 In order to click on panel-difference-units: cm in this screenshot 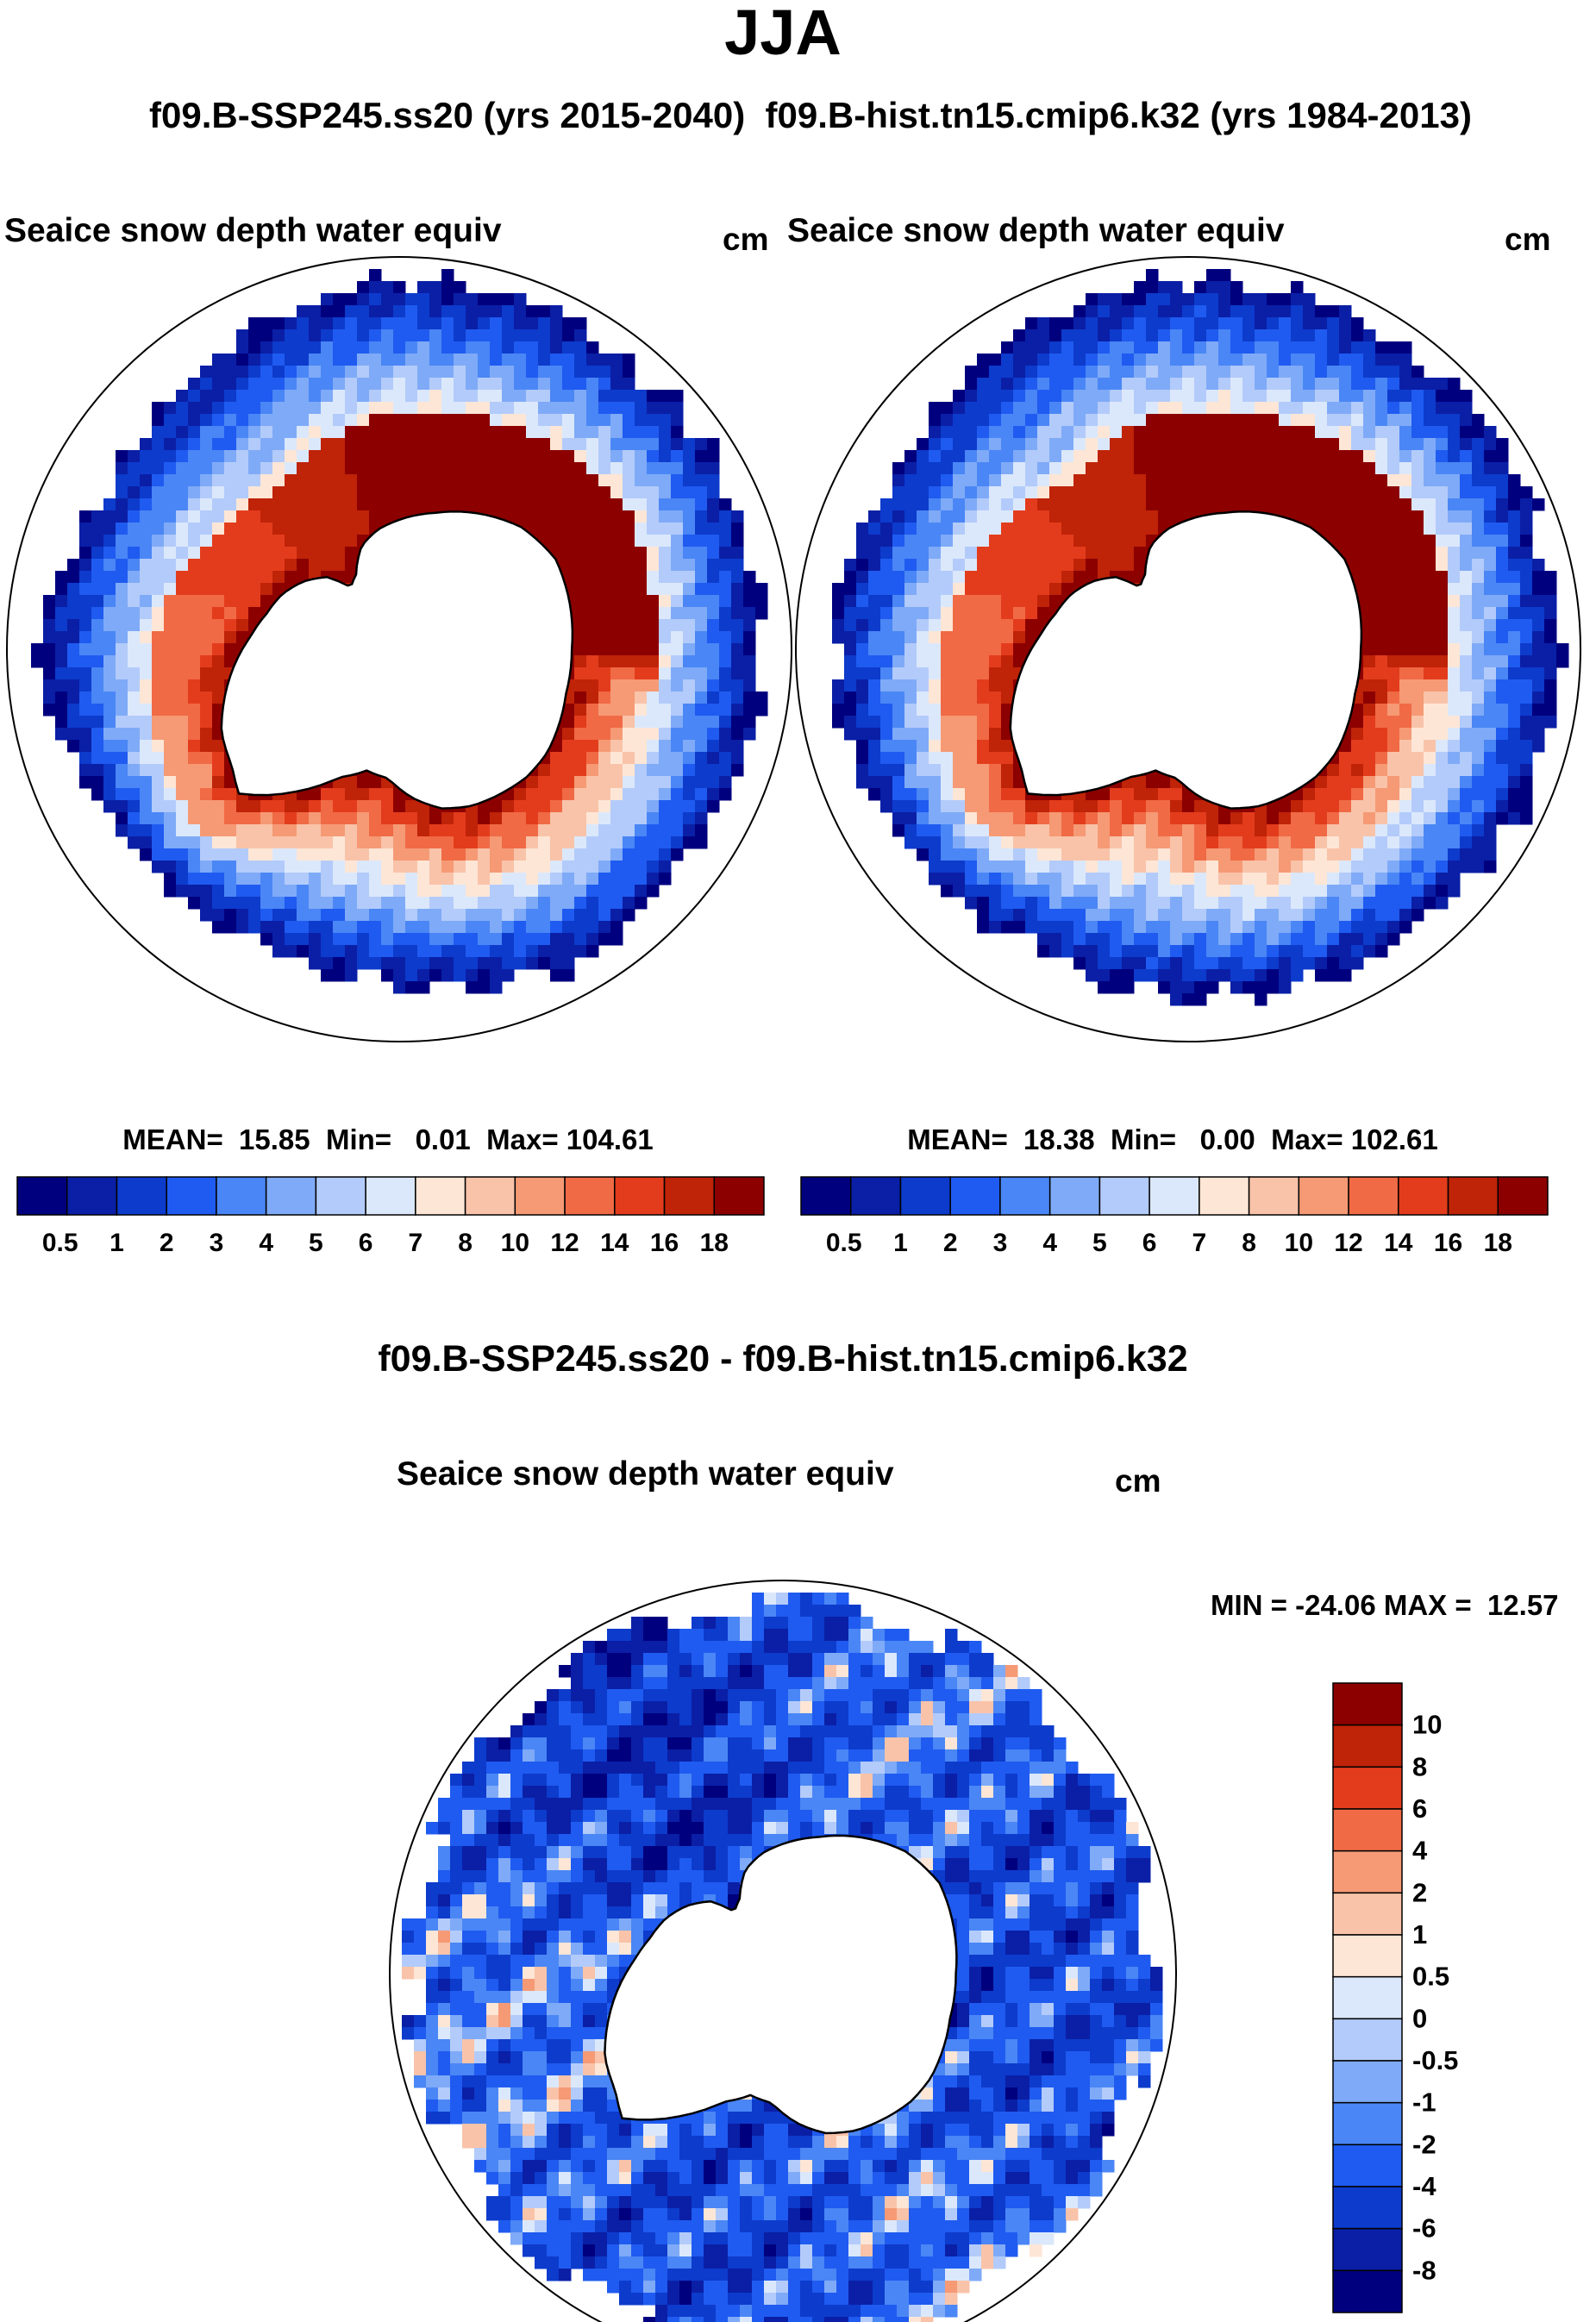, I will do `click(1138, 1481)`.